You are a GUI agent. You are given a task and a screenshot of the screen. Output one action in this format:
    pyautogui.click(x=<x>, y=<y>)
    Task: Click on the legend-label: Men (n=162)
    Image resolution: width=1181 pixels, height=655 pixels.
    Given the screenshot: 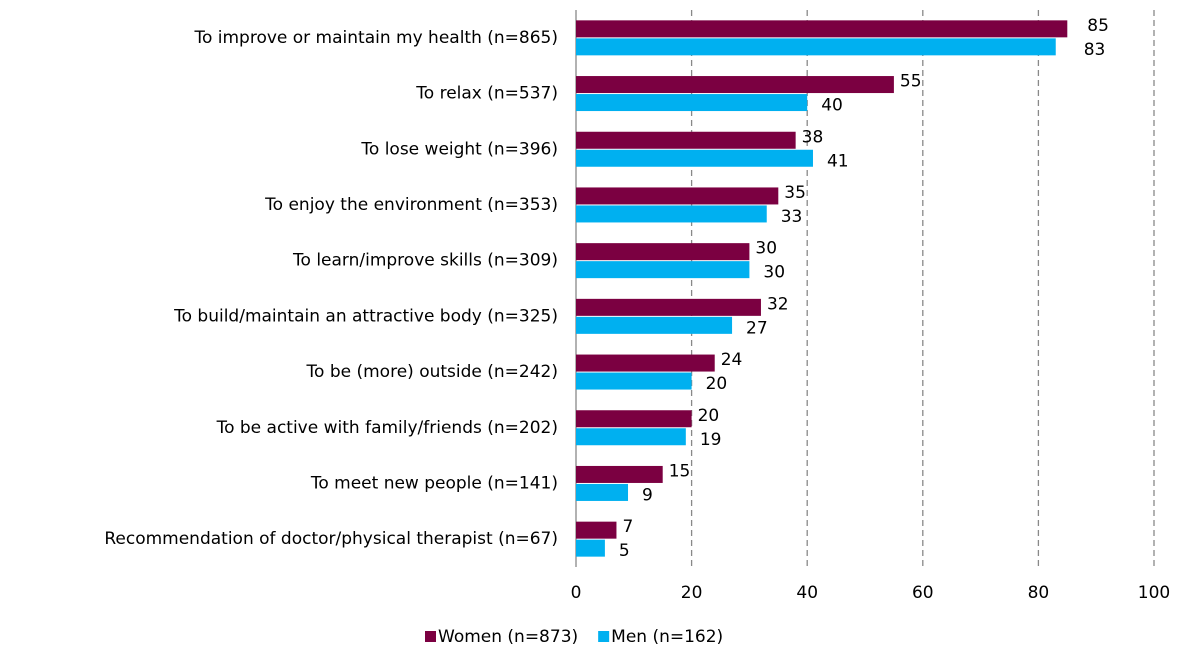 What is the action you would take?
    pyautogui.click(x=667, y=637)
    